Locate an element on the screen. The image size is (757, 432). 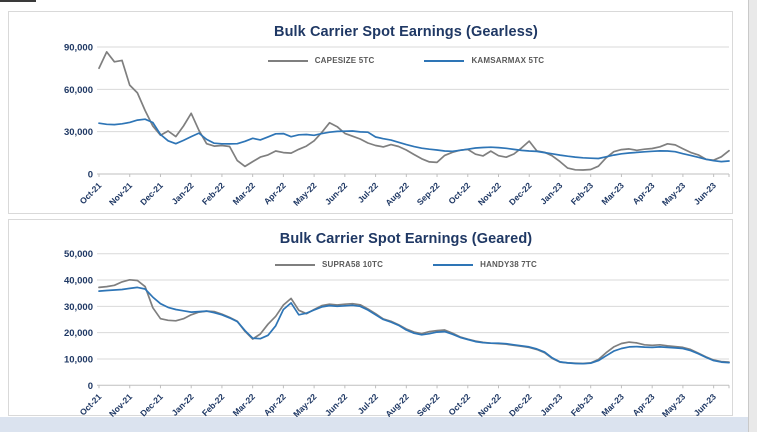
svg-text: 20,000 is located at coordinates (78, 333).